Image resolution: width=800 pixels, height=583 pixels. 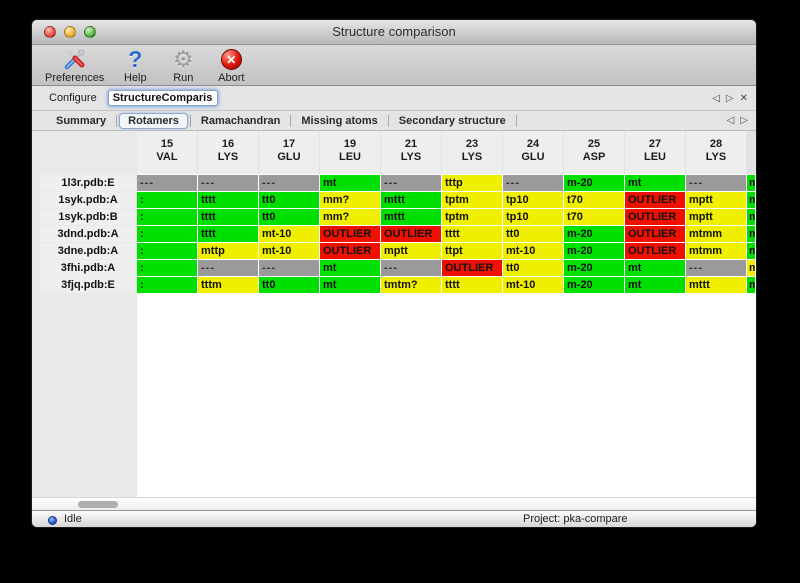 I want to click on help-button: ? Help, so click(x=135, y=64).